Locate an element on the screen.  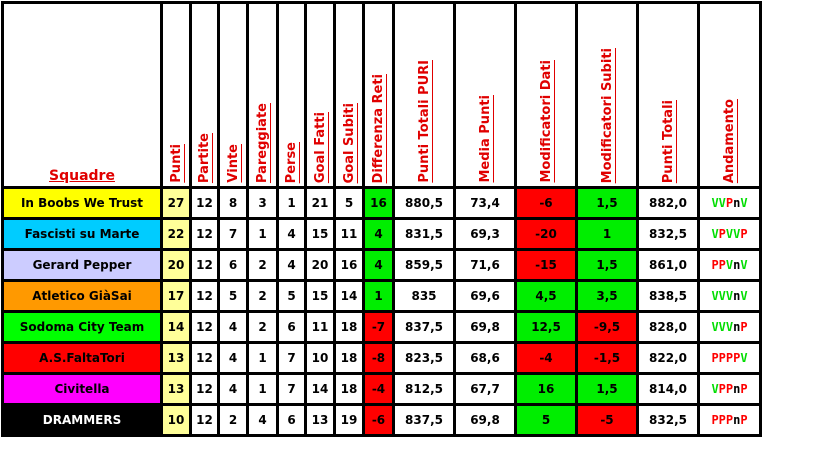
cell-squadre: Civitella is located at coordinates (82, 389).